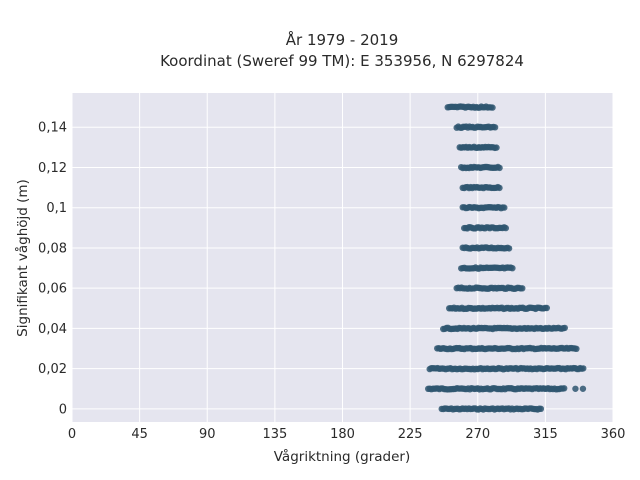 The height and width of the screenshot is (480, 640). I want to click on y-tick-label: 0,14, so click(52, 128).